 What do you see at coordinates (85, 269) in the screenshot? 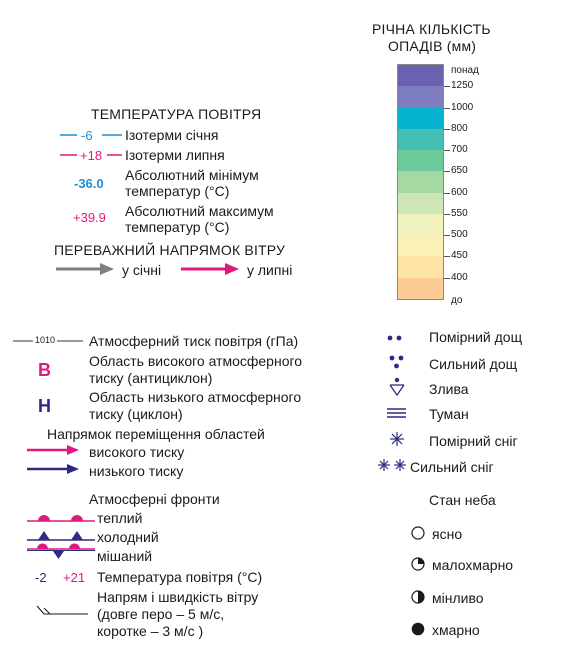
I see `january-wind-arrow-icon` at bounding box center [85, 269].